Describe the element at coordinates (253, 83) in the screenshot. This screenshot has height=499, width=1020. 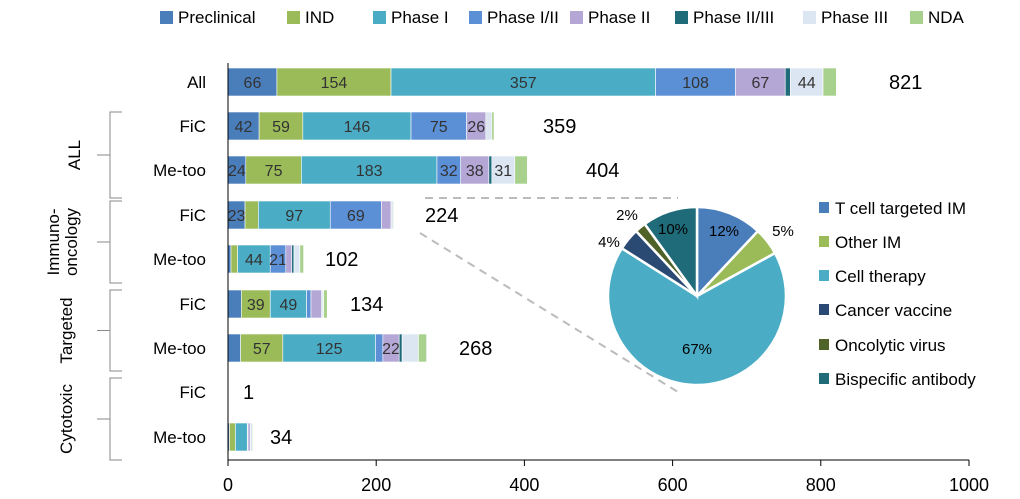
I see `bar-value-label-0-0: 66` at that location.